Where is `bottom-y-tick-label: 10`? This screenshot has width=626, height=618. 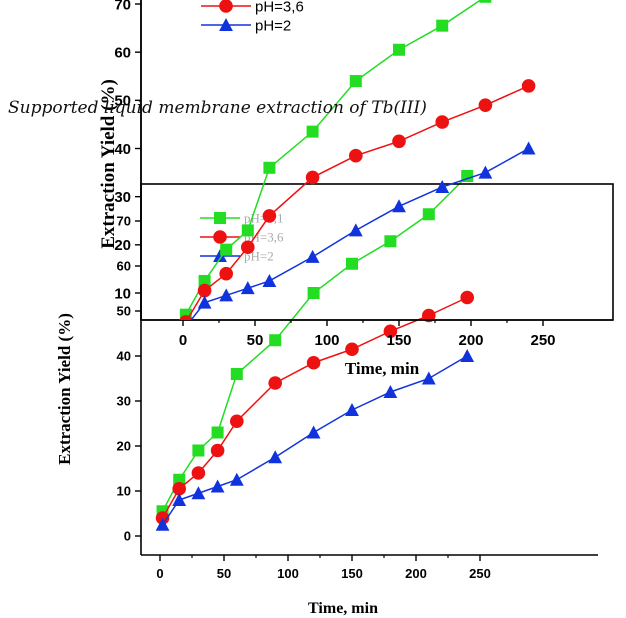 bottom-y-tick-label: 10 is located at coordinates (124, 491).